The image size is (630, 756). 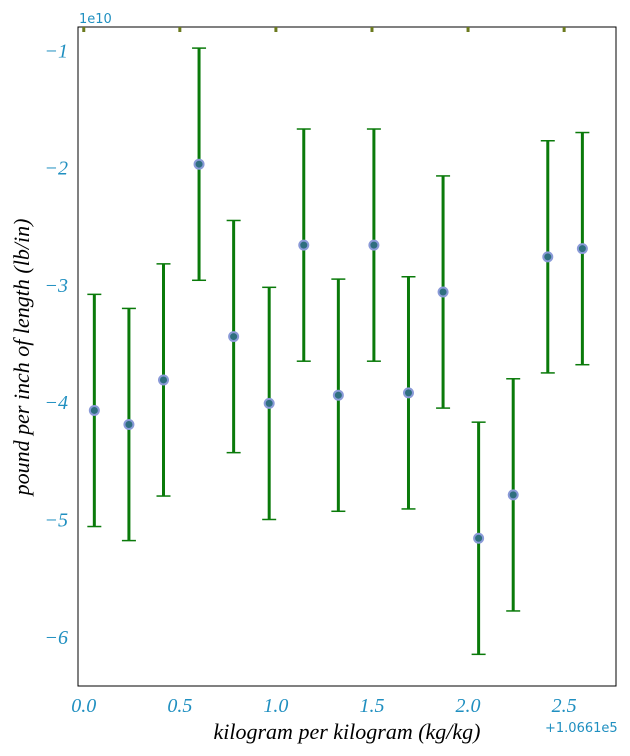 What do you see at coordinates (275, 706) in the screenshot?
I see `x-tick-label: 1.0` at bounding box center [275, 706].